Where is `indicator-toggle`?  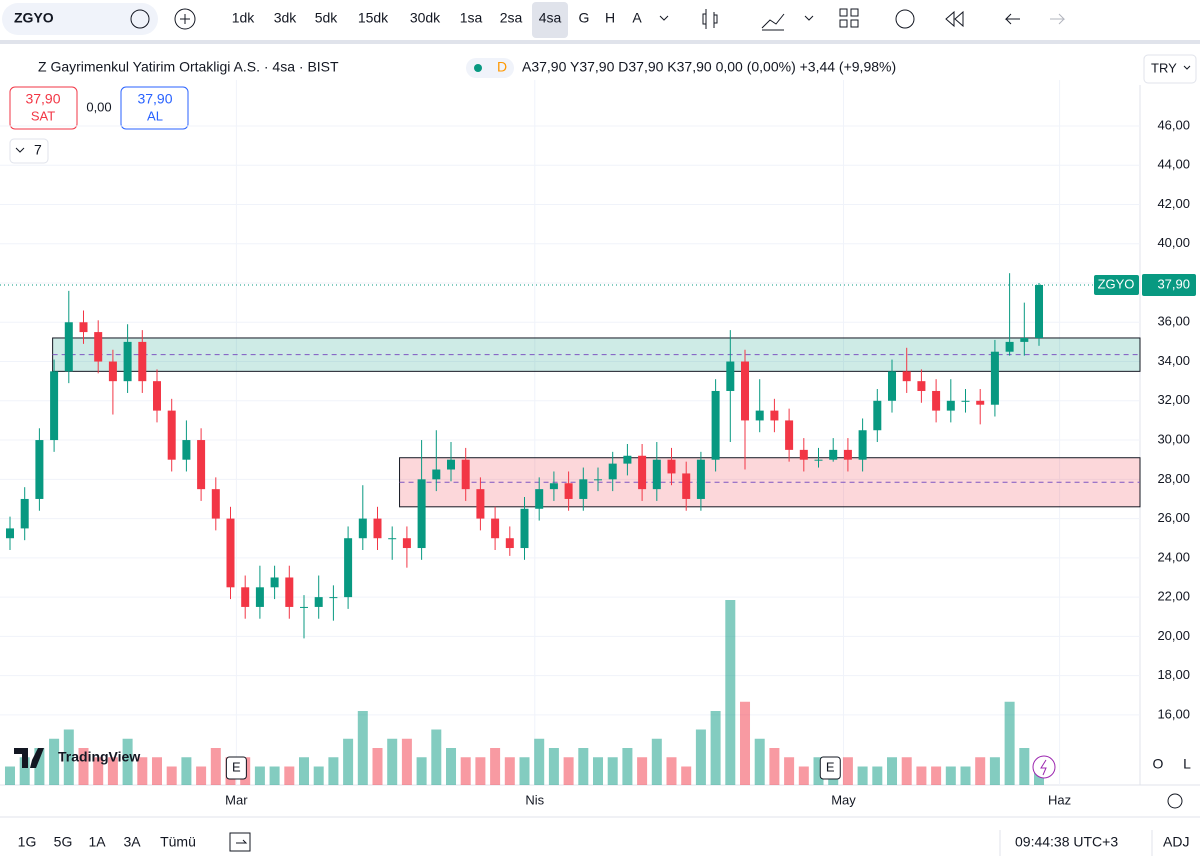
indicator-toggle is located at coordinates (29, 151).